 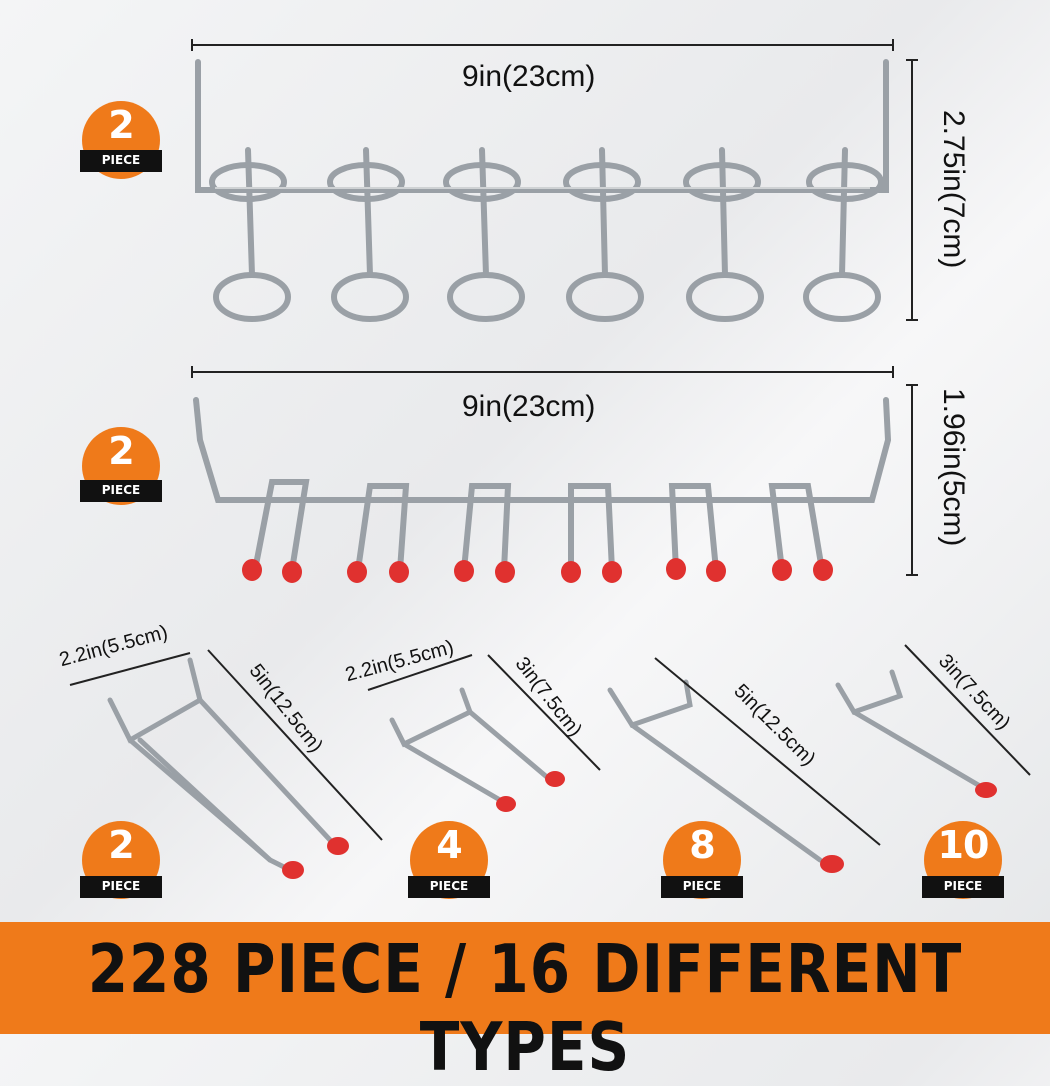 What do you see at coordinates (547, 297) in the screenshot?
I see `lower-rings` at bounding box center [547, 297].